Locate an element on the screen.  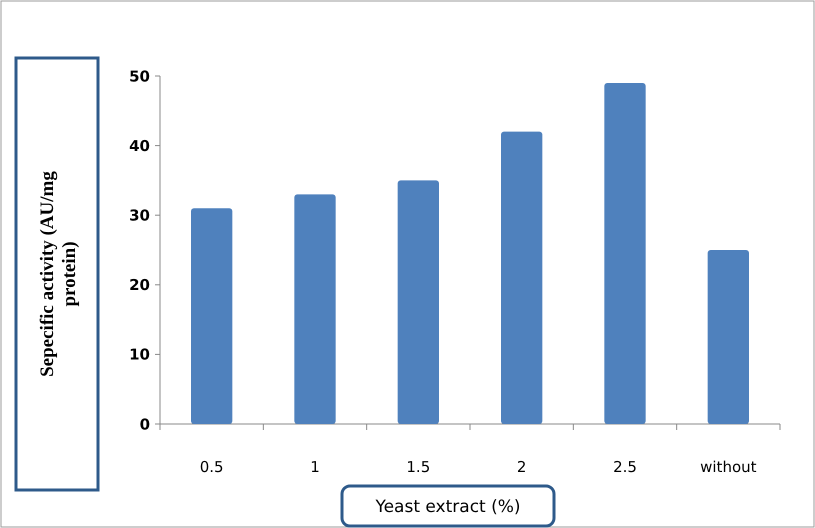
x-tick-label: 1.5 is located at coordinates (418, 467).